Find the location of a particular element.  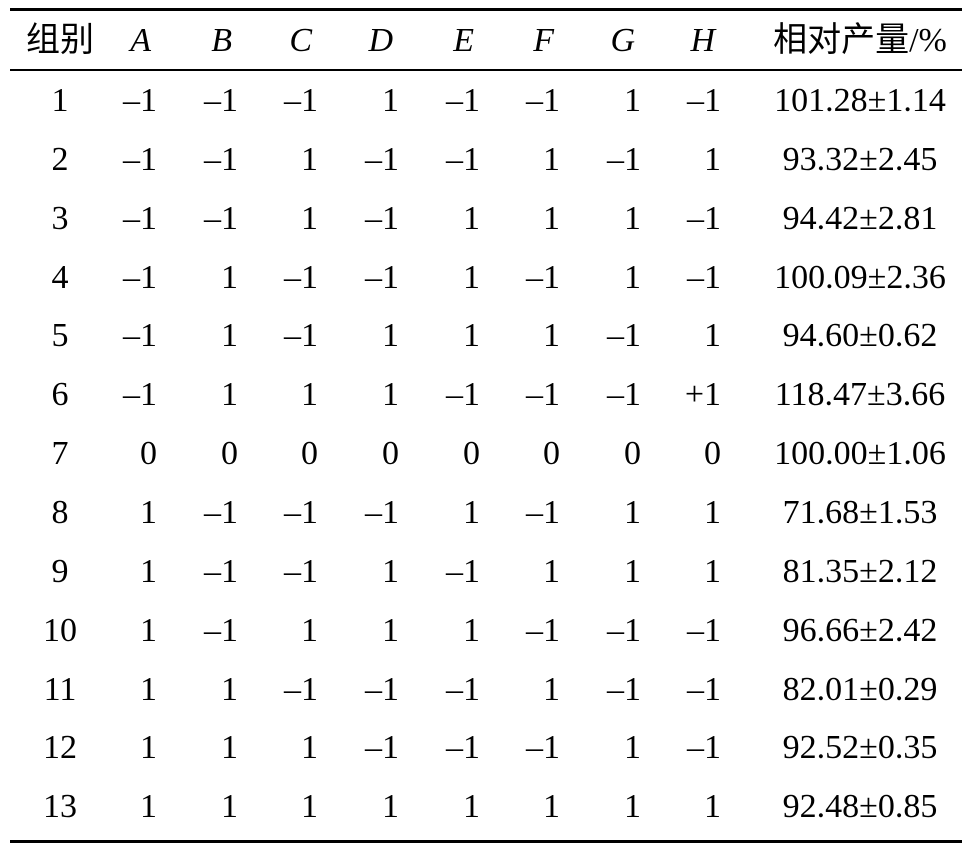

table-cell: 8 is located at coordinates (60, 512).